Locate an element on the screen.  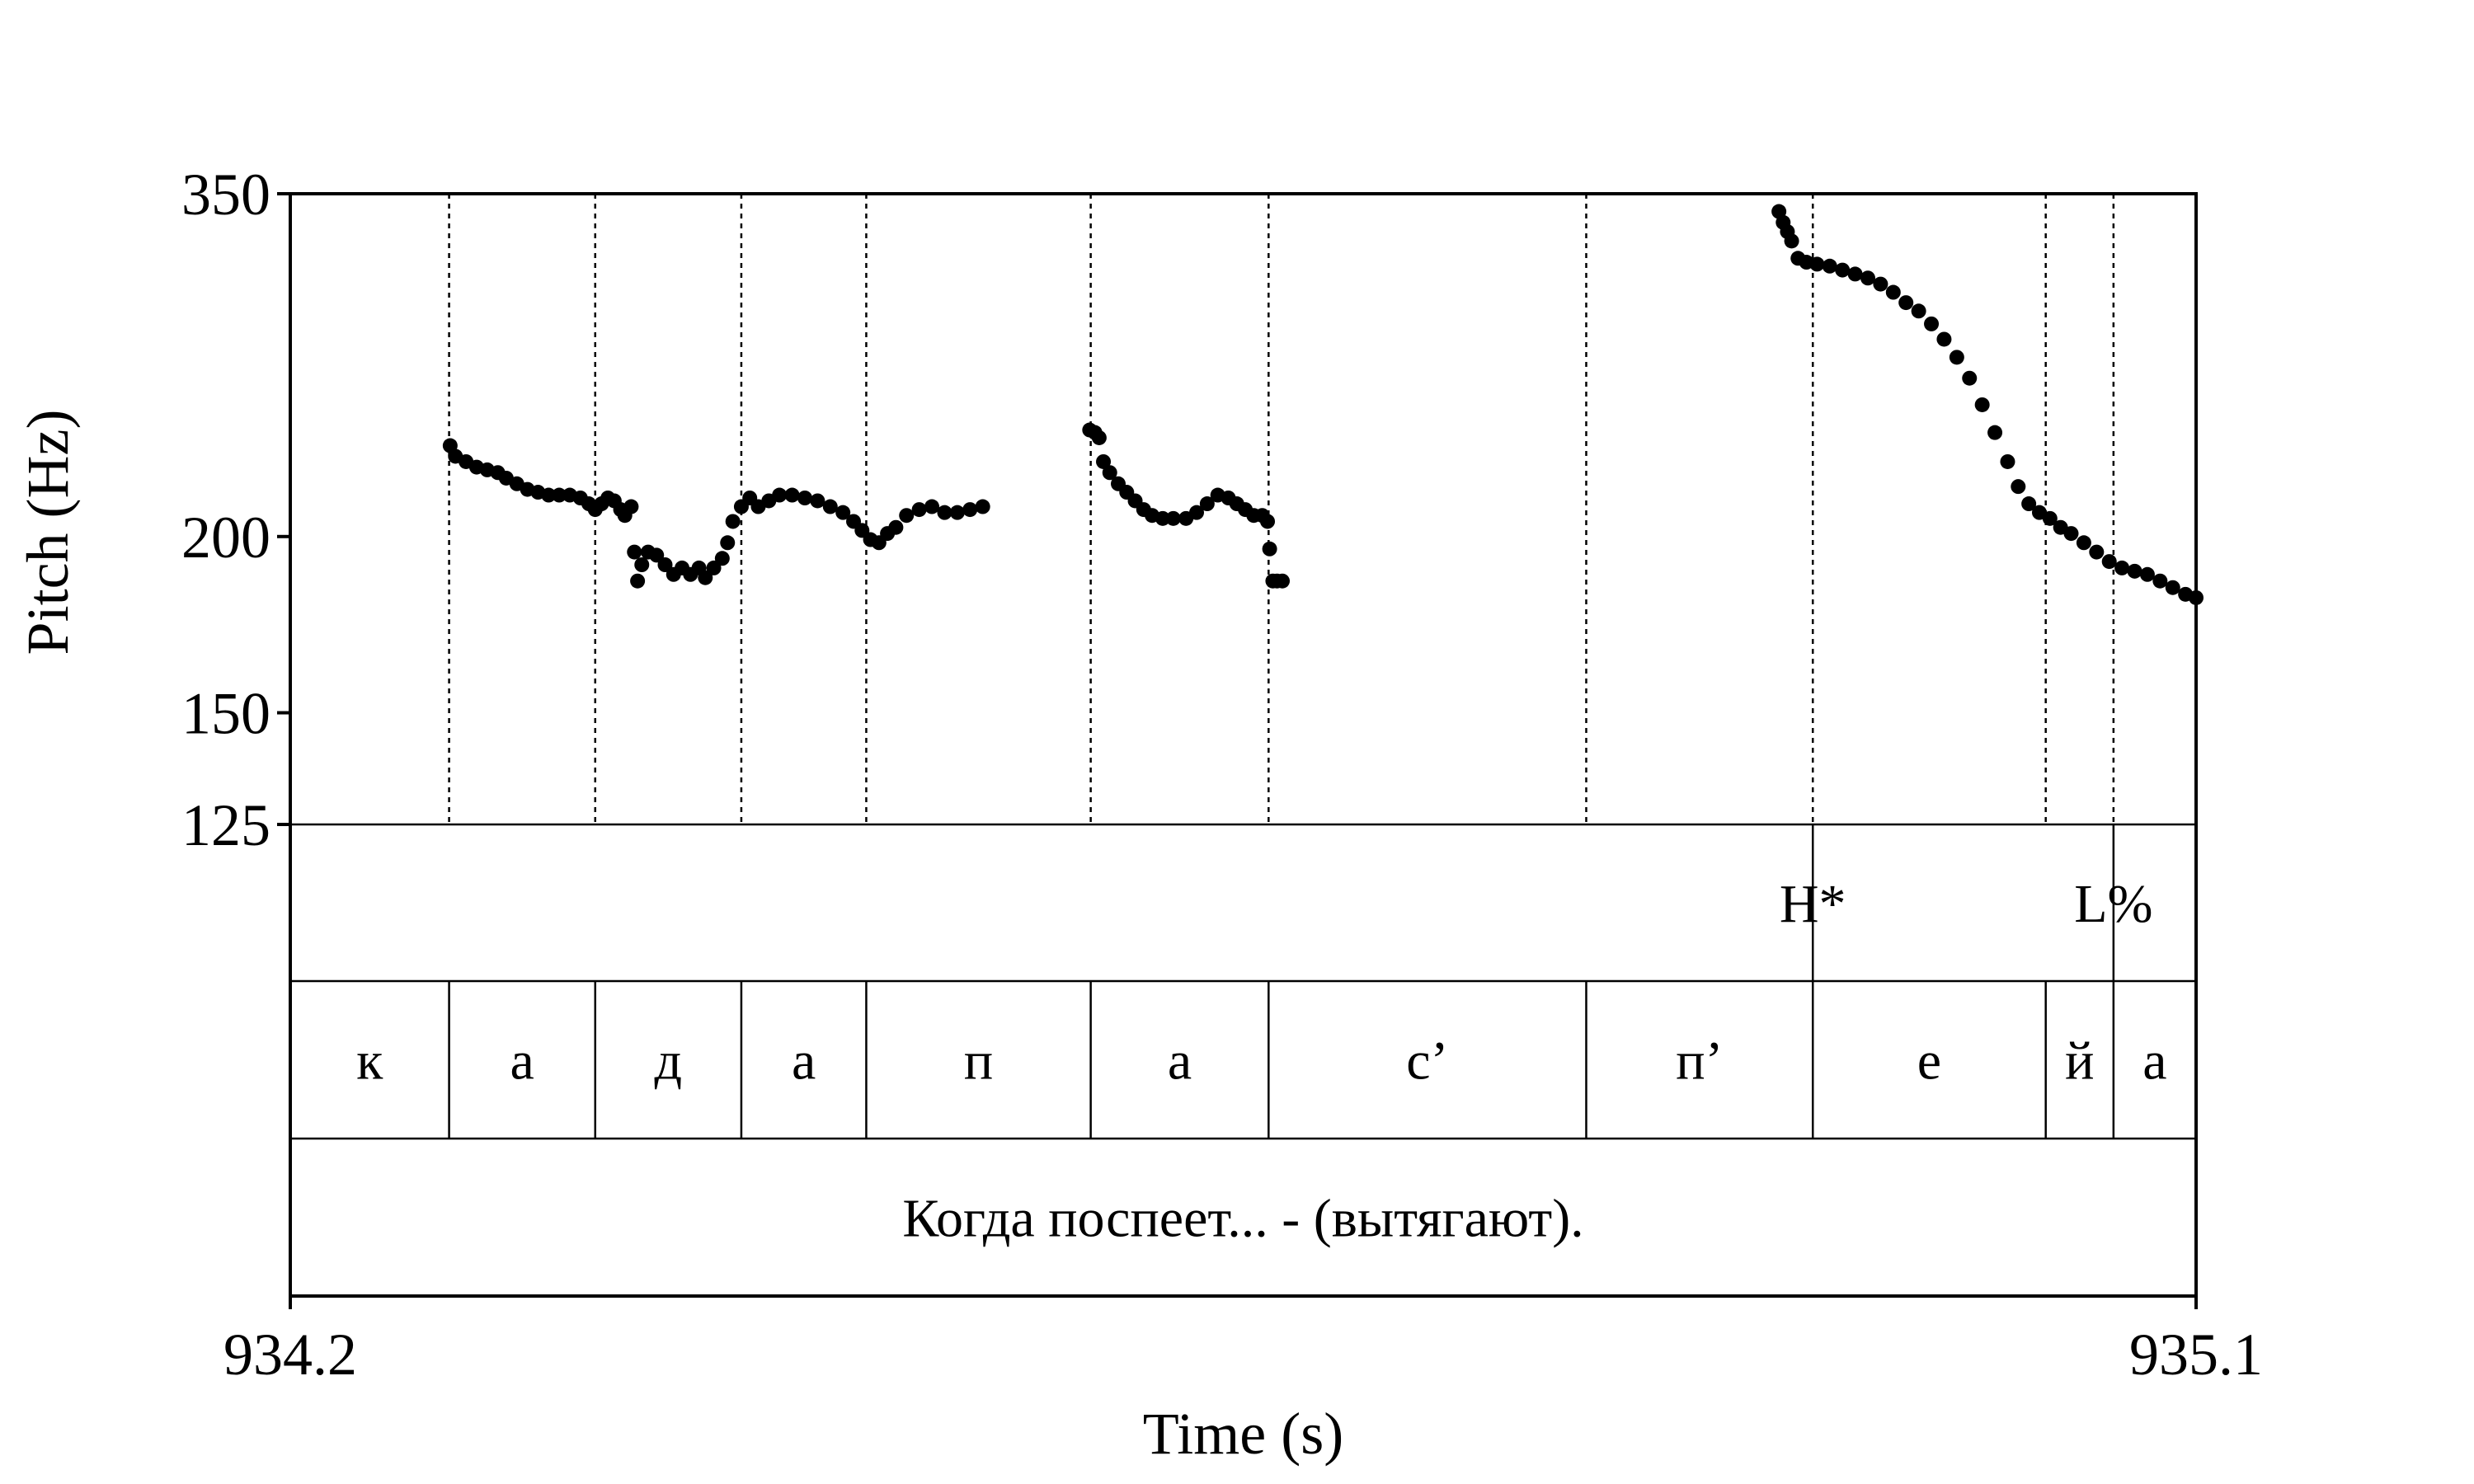
segment-label: д is located at coordinates (669, 1061).